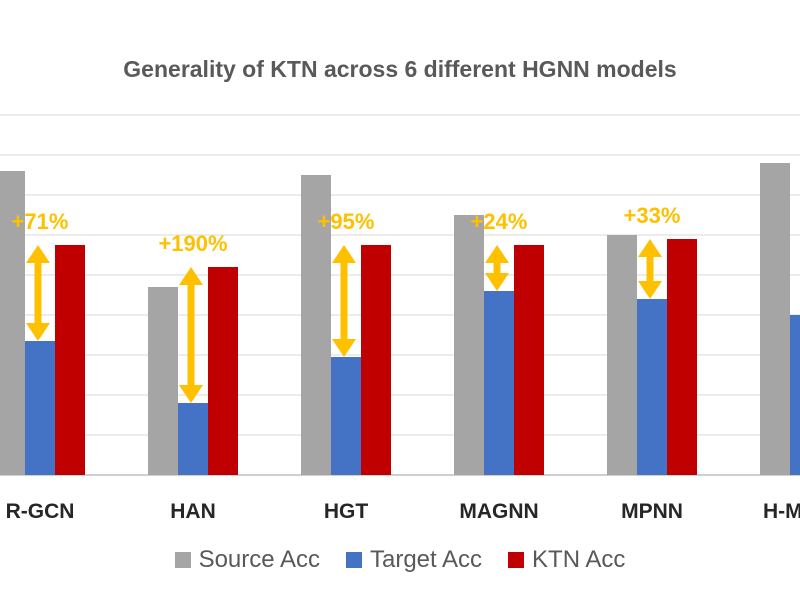 Image resolution: width=800 pixels, height=600 pixels. What do you see at coordinates (622, 355) in the screenshot?
I see `bar-source-acc-mpnn` at bounding box center [622, 355].